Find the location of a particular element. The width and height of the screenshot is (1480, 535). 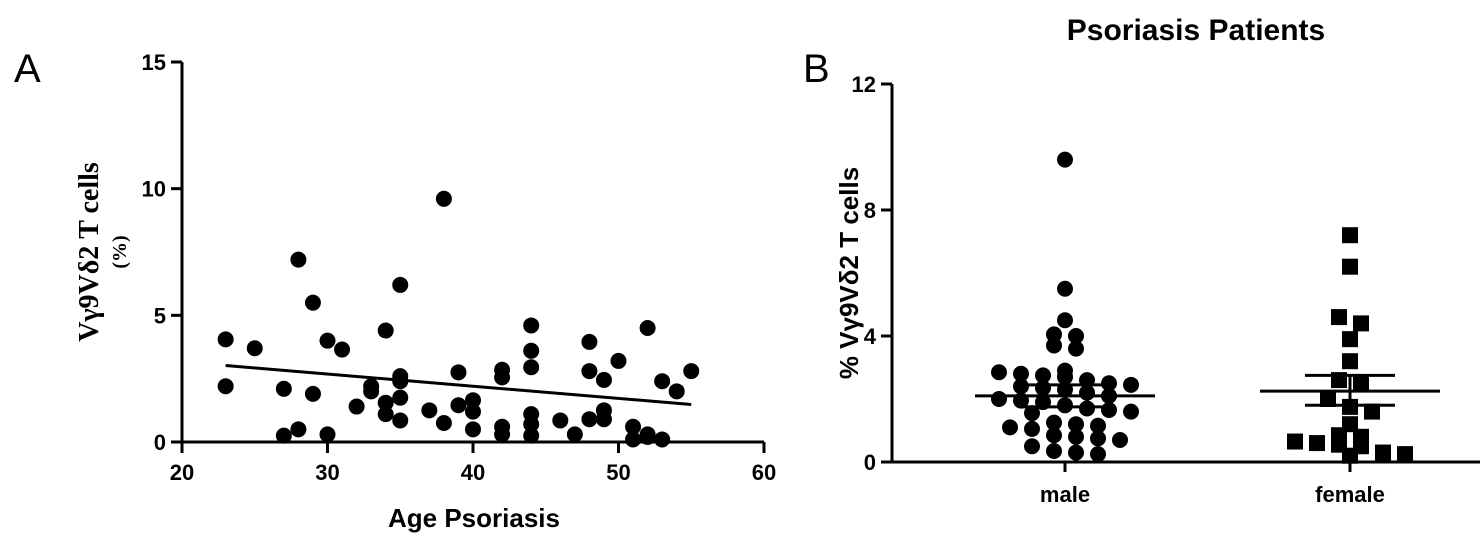

panel-b-letter: B is located at coordinates (816, 69).